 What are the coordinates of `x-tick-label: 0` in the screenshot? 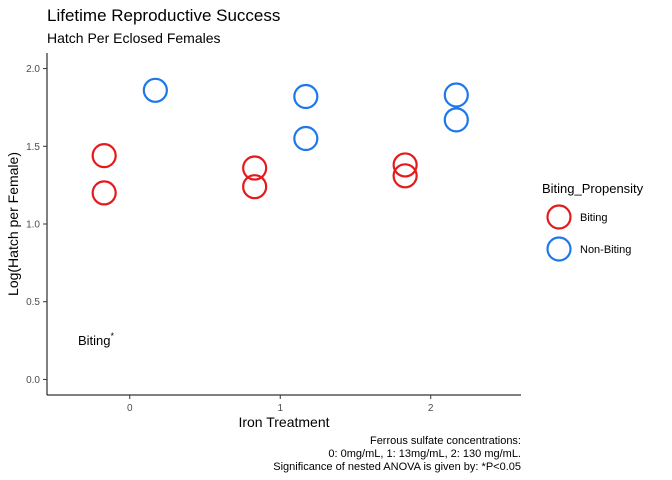 It's located at (130, 408).